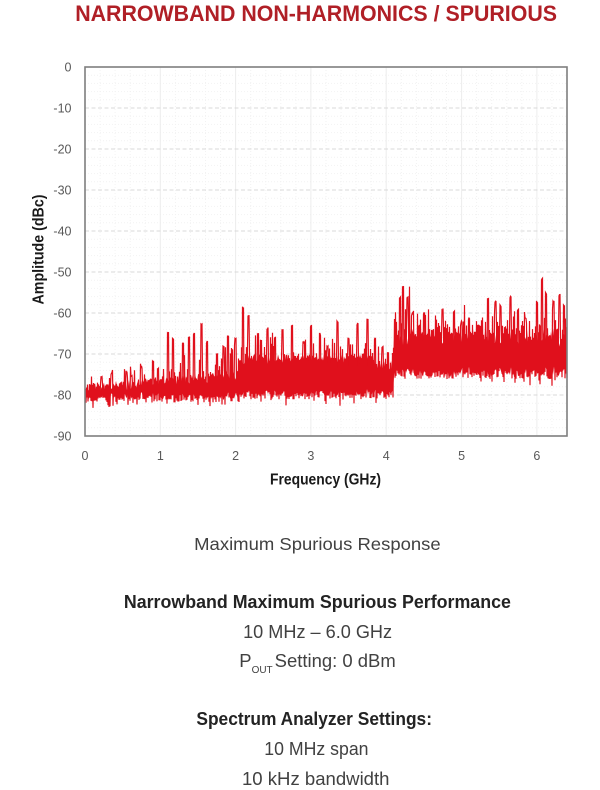 The image size is (600, 790). What do you see at coordinates (62, 273) in the screenshot?
I see `svg-text: -50` at bounding box center [62, 273].